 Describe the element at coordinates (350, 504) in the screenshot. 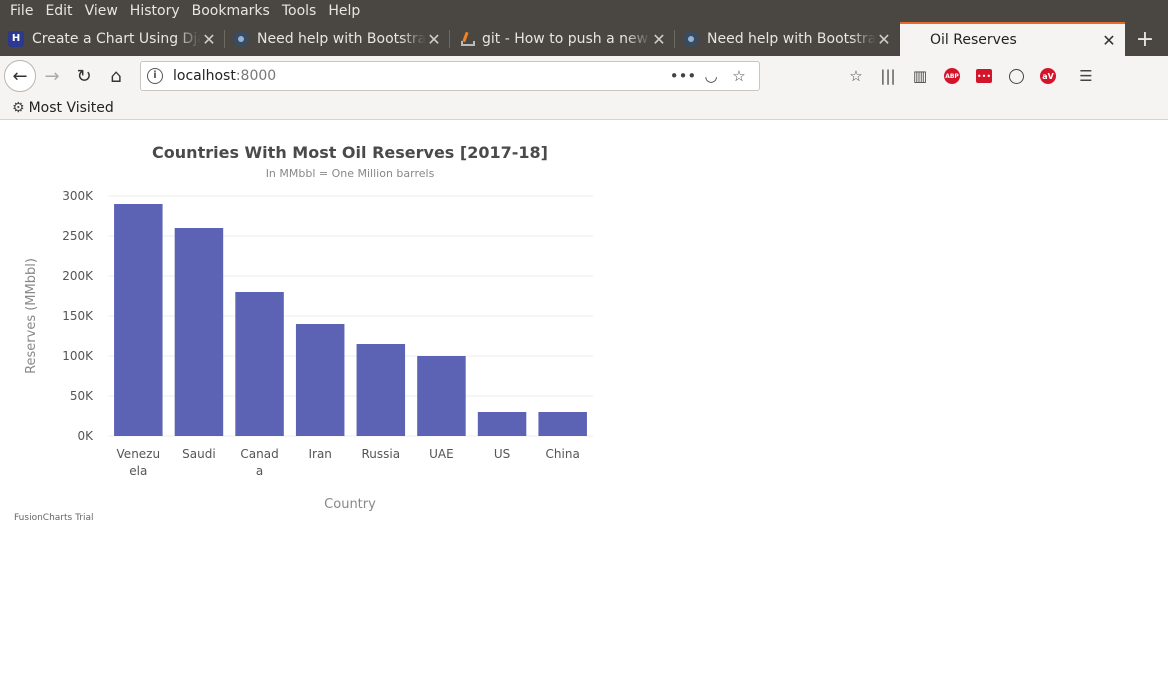

I see `x-axis-label: Country` at that location.